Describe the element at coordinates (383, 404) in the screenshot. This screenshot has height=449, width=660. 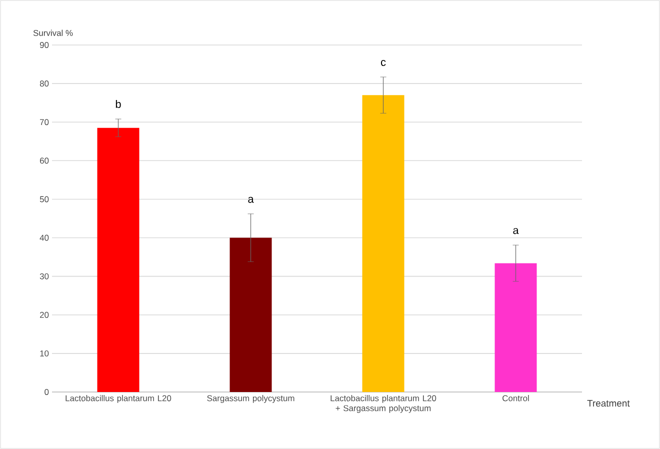
I see `x-tick-label: Lactobacillus plantarum L20 + Sargassum polycystum` at that location.